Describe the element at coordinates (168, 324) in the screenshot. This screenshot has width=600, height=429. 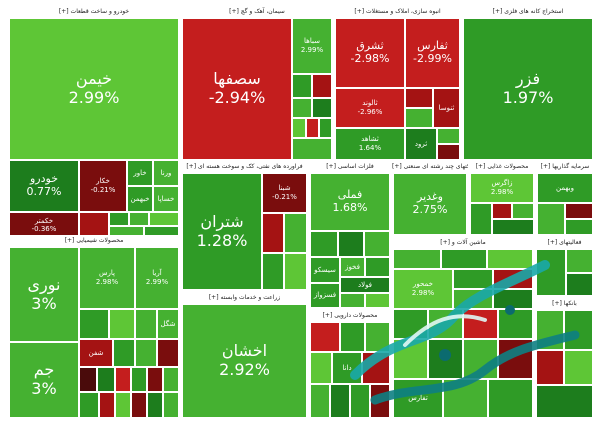
I see `tile-shgol: شگل` at that location.